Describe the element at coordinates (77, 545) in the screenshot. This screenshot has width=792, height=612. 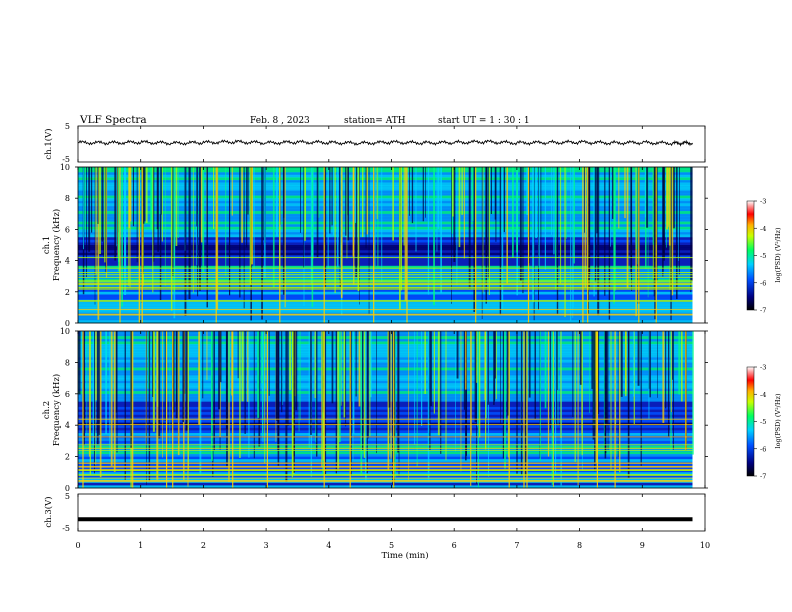
I see `x-tick-label: 0` at that location.